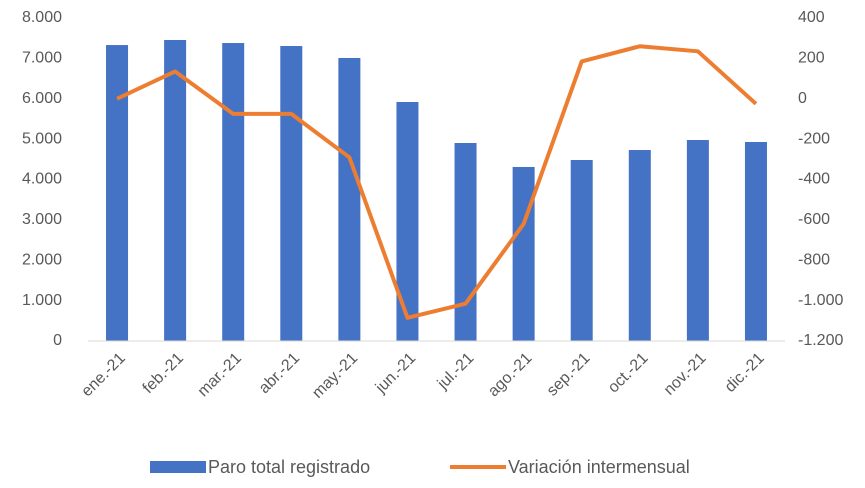  Describe the element at coordinates (178, 467) in the screenshot. I see `legend-swatch` at that location.